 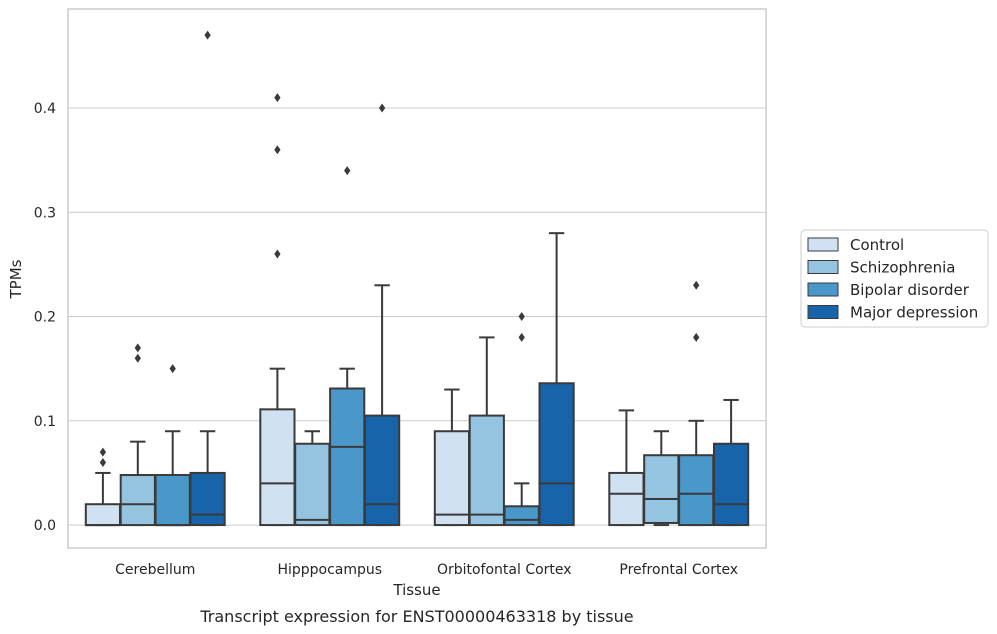 What do you see at coordinates (45, 109) in the screenshot?
I see `y-tick-label: 0.4` at bounding box center [45, 109].